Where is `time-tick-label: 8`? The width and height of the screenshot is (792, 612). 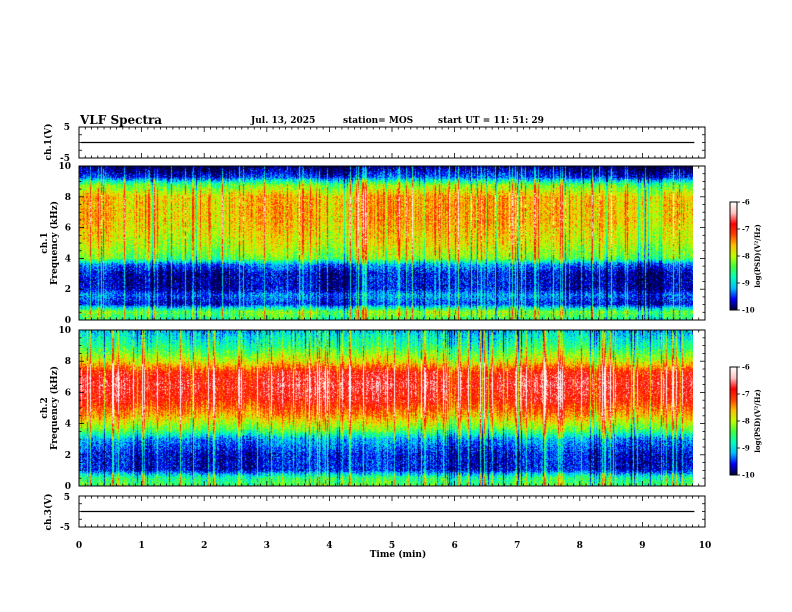
time-tick-label: 8 is located at coordinates (580, 546).